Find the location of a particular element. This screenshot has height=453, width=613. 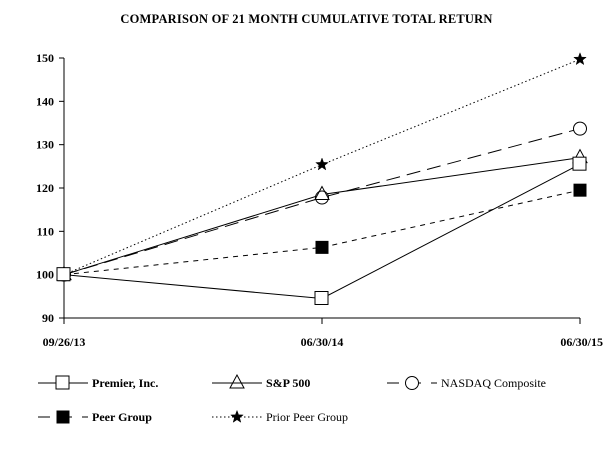

y-tick-label: 110 is located at coordinates (45, 231).